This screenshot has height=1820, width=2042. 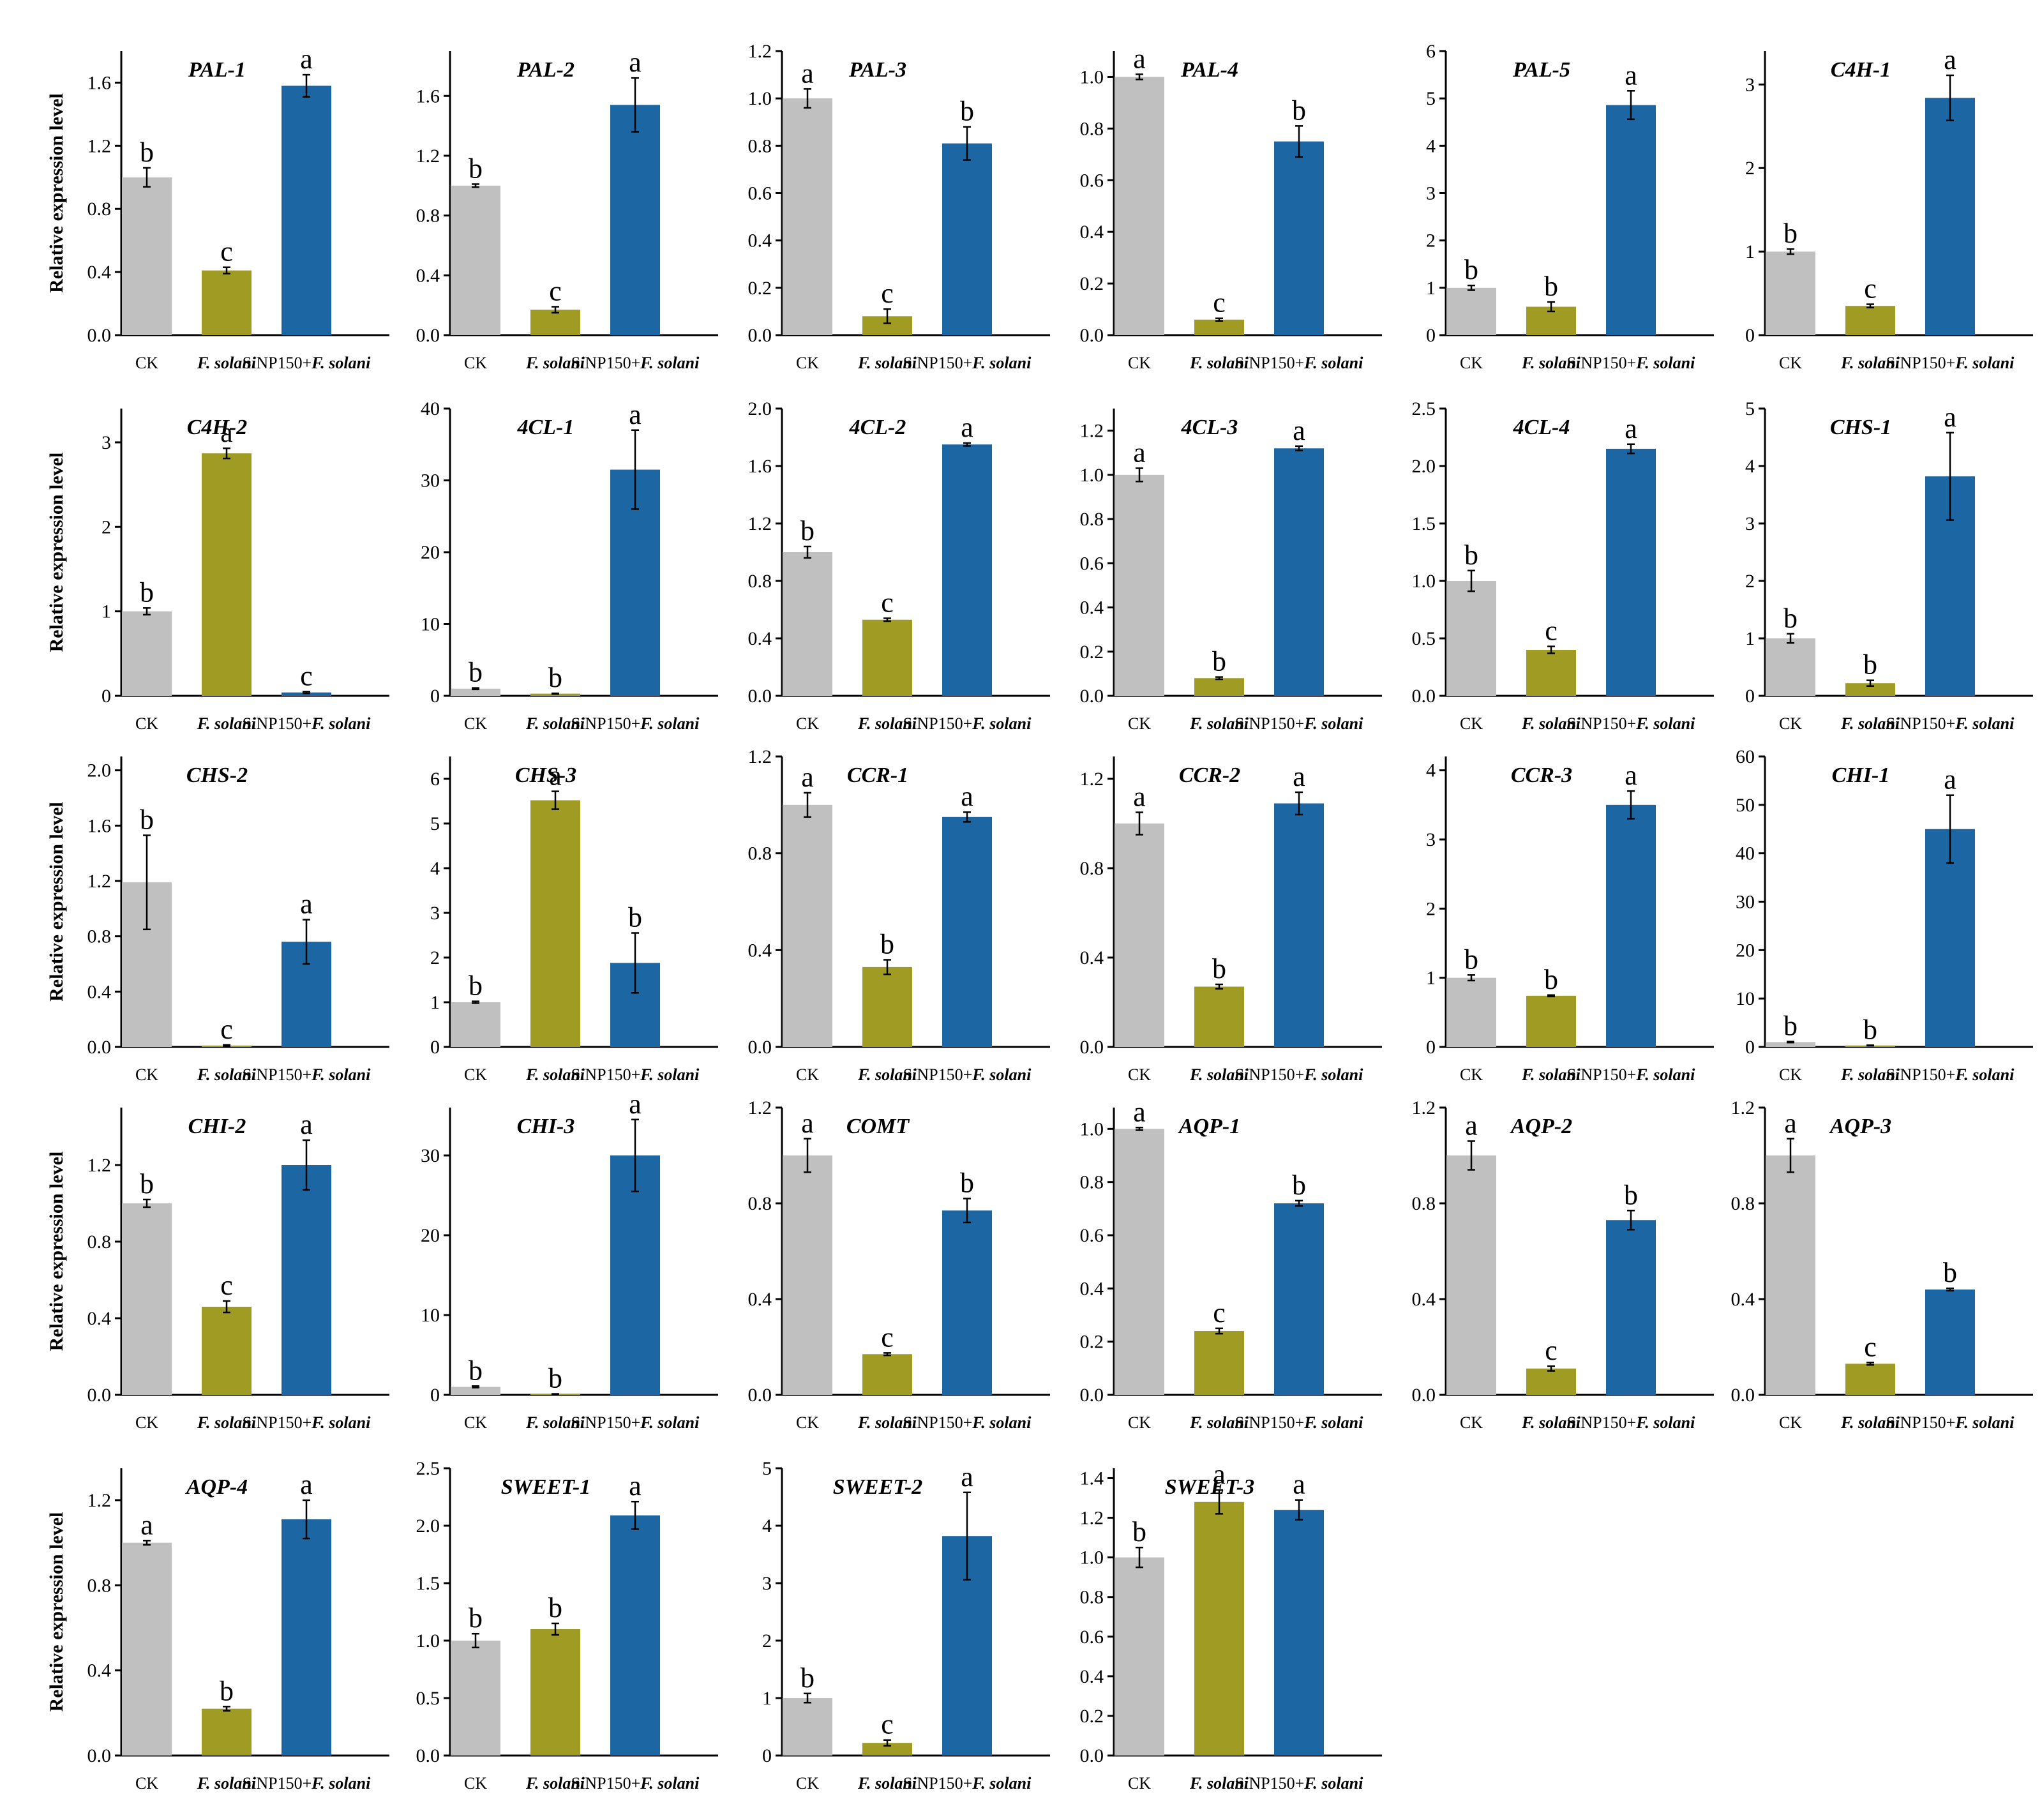 I want to click on panel-title: CHS-1, so click(x=1861, y=428).